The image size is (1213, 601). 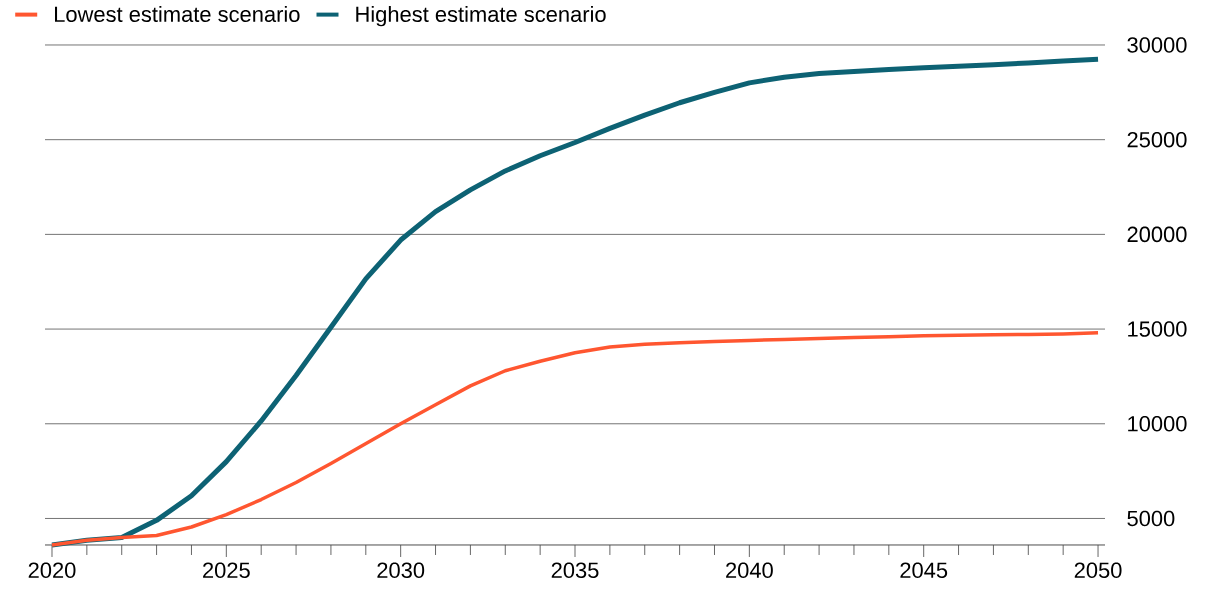 I want to click on y-tick-label: 30000, so click(x=1157, y=45).